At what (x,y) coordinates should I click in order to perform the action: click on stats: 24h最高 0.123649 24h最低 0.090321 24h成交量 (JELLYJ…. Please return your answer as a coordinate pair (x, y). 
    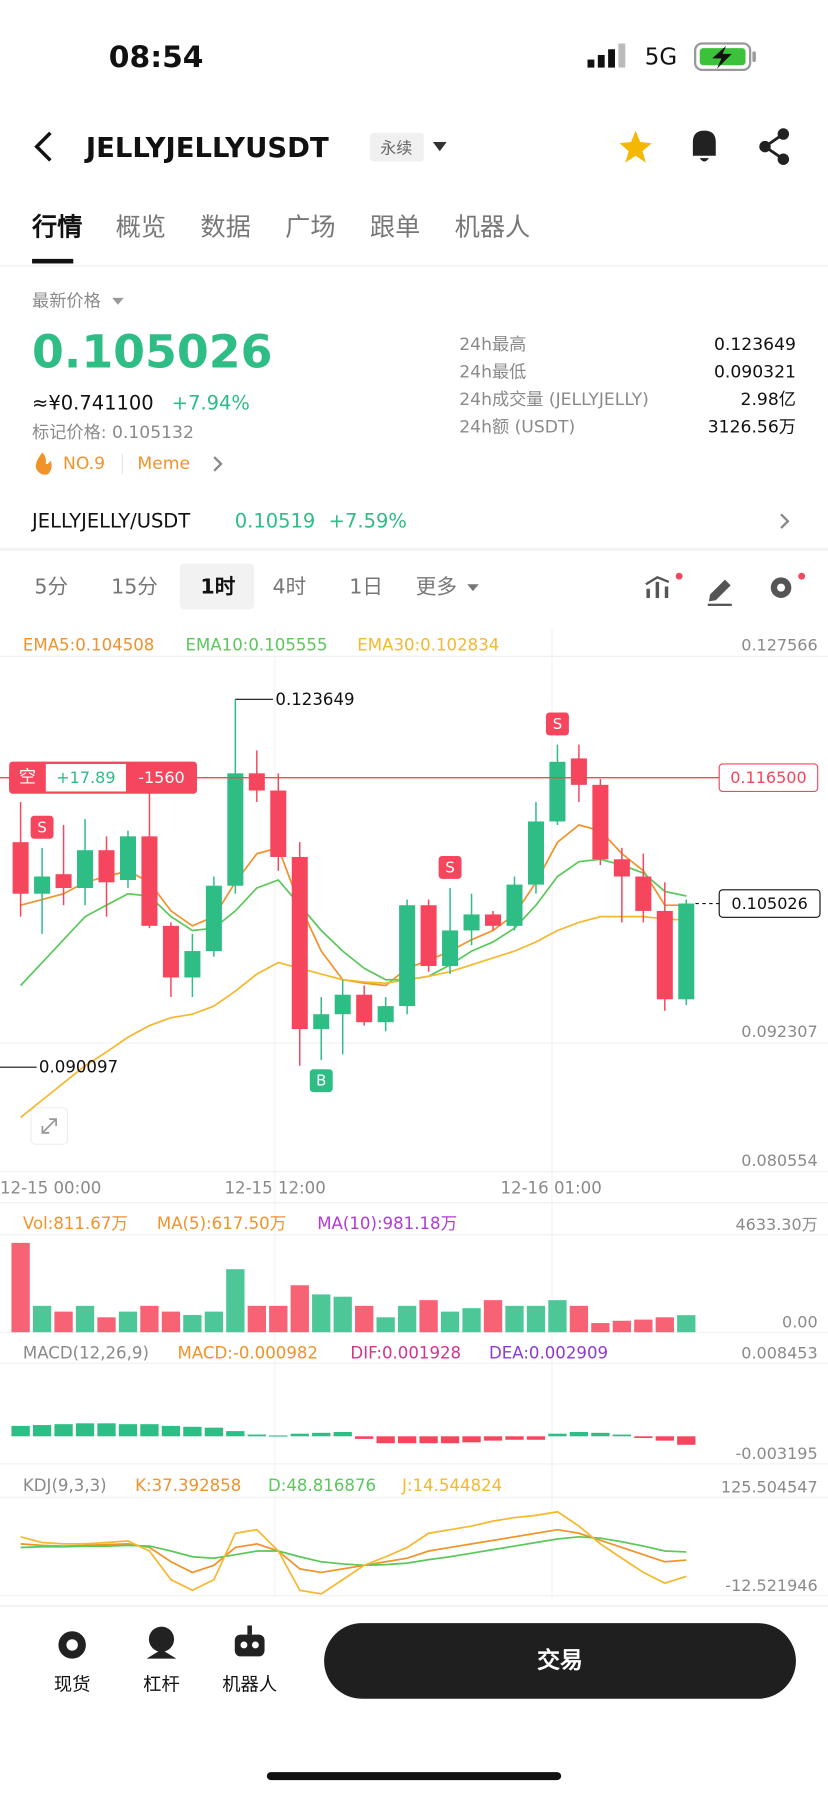
    Looking at the image, I should click on (627, 386).